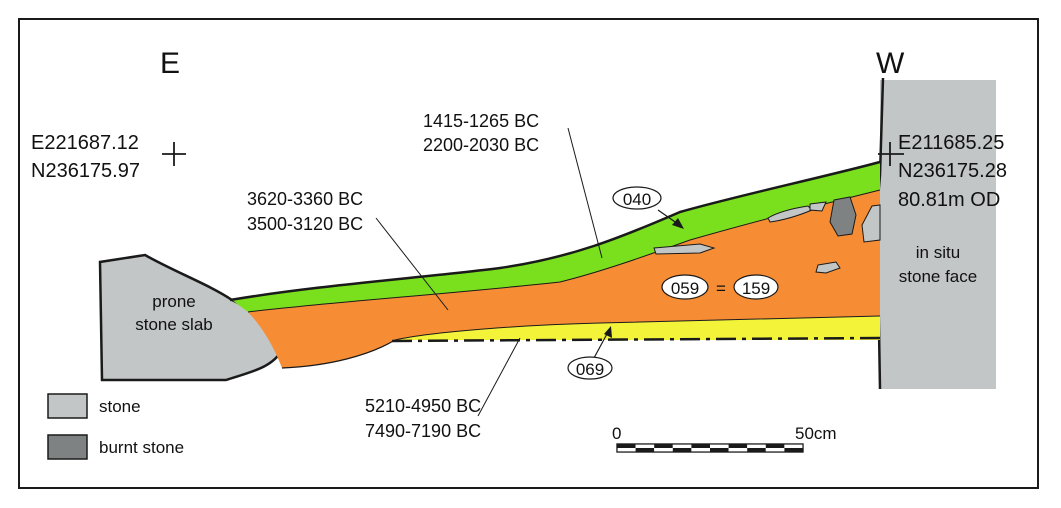  Describe the element at coordinates (938, 252) in the screenshot. I see `in-situ-stone-label-1: in situ` at that location.